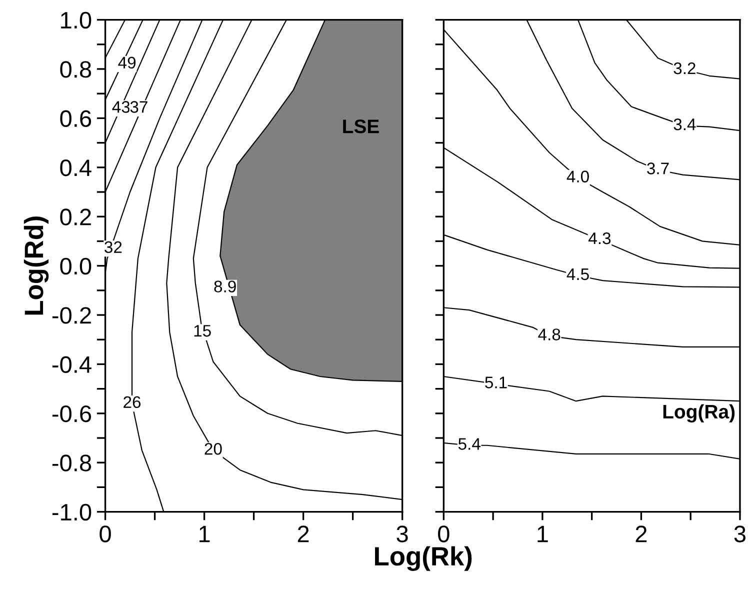  What do you see at coordinates (76, 20) in the screenshot?
I see `y-tick-label: 1.0` at bounding box center [76, 20].